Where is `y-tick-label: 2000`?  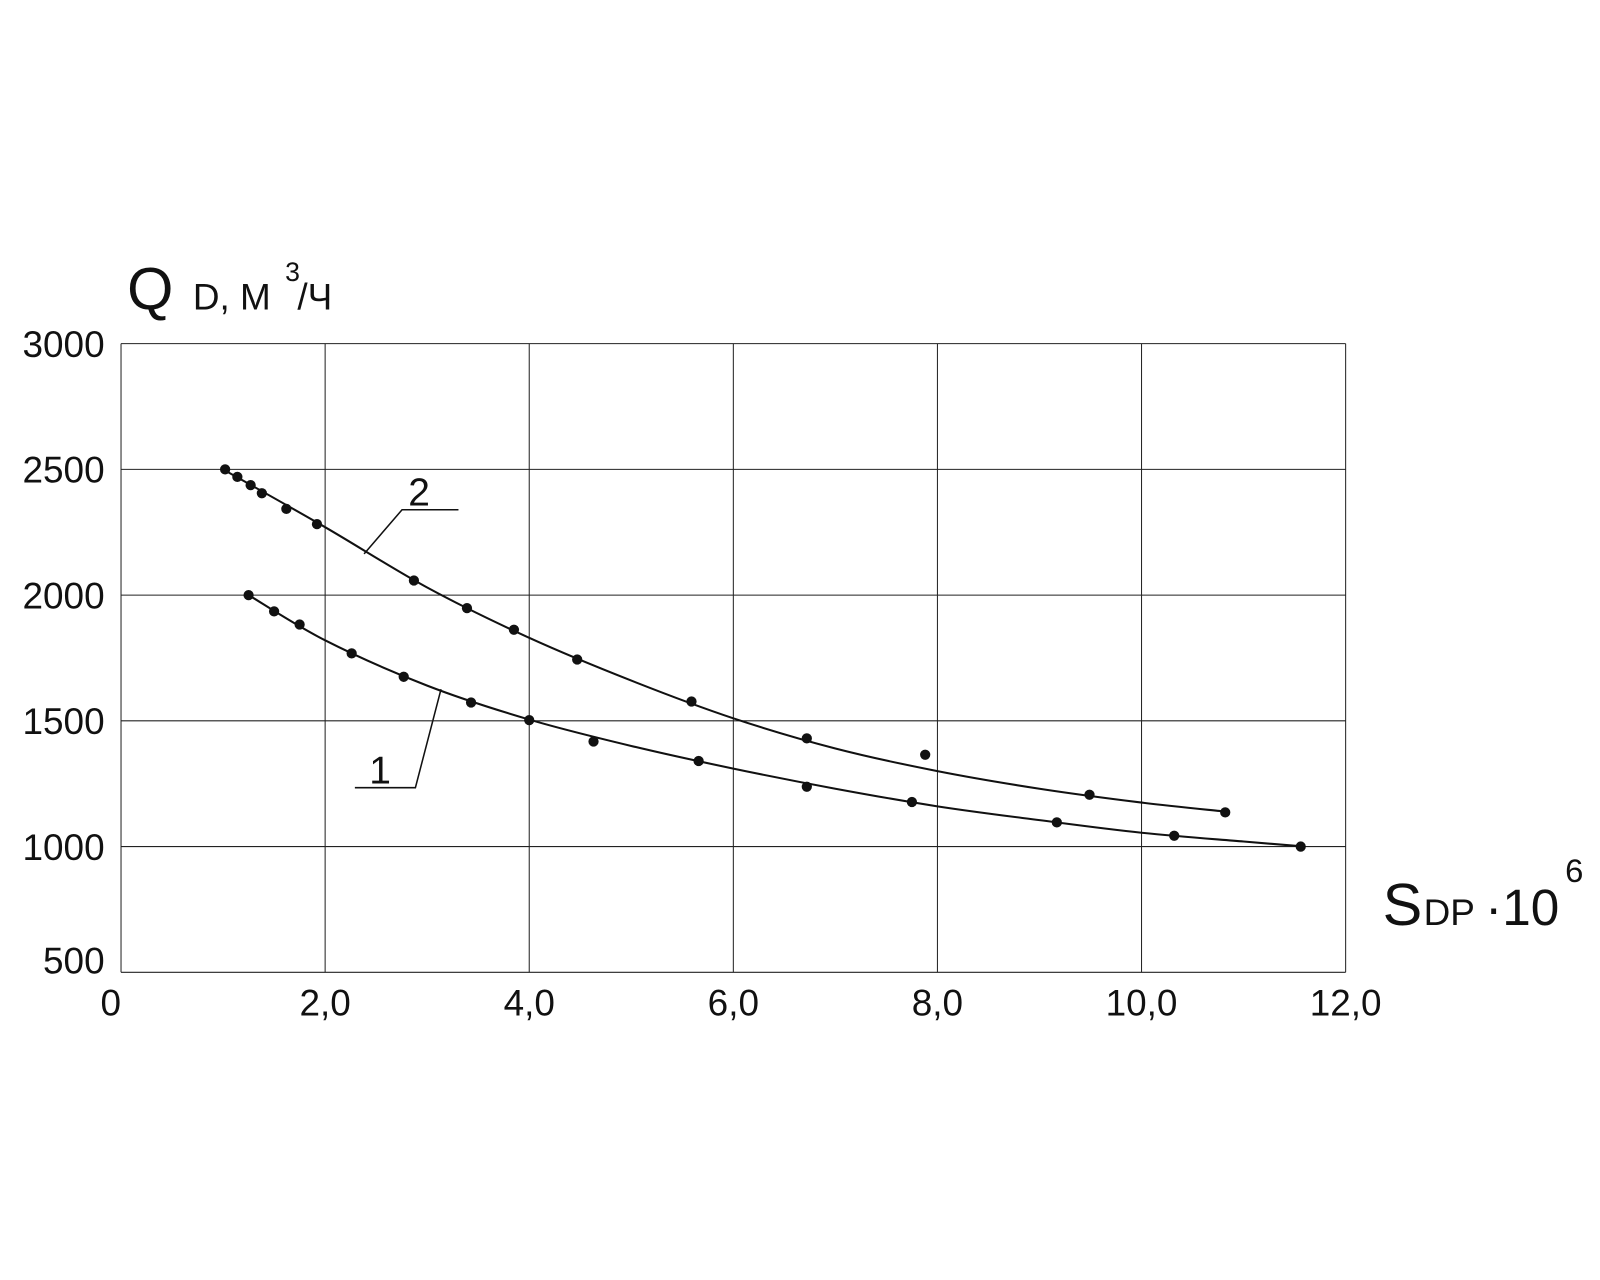 y-tick-label: 2000 is located at coordinates (64, 595).